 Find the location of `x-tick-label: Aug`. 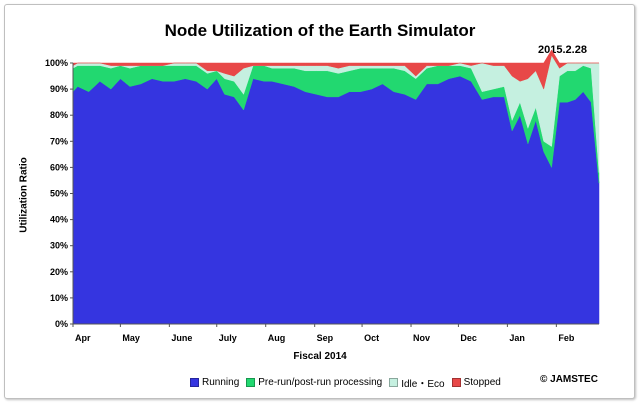

x-tick-label: Aug is located at coordinates (277, 338).